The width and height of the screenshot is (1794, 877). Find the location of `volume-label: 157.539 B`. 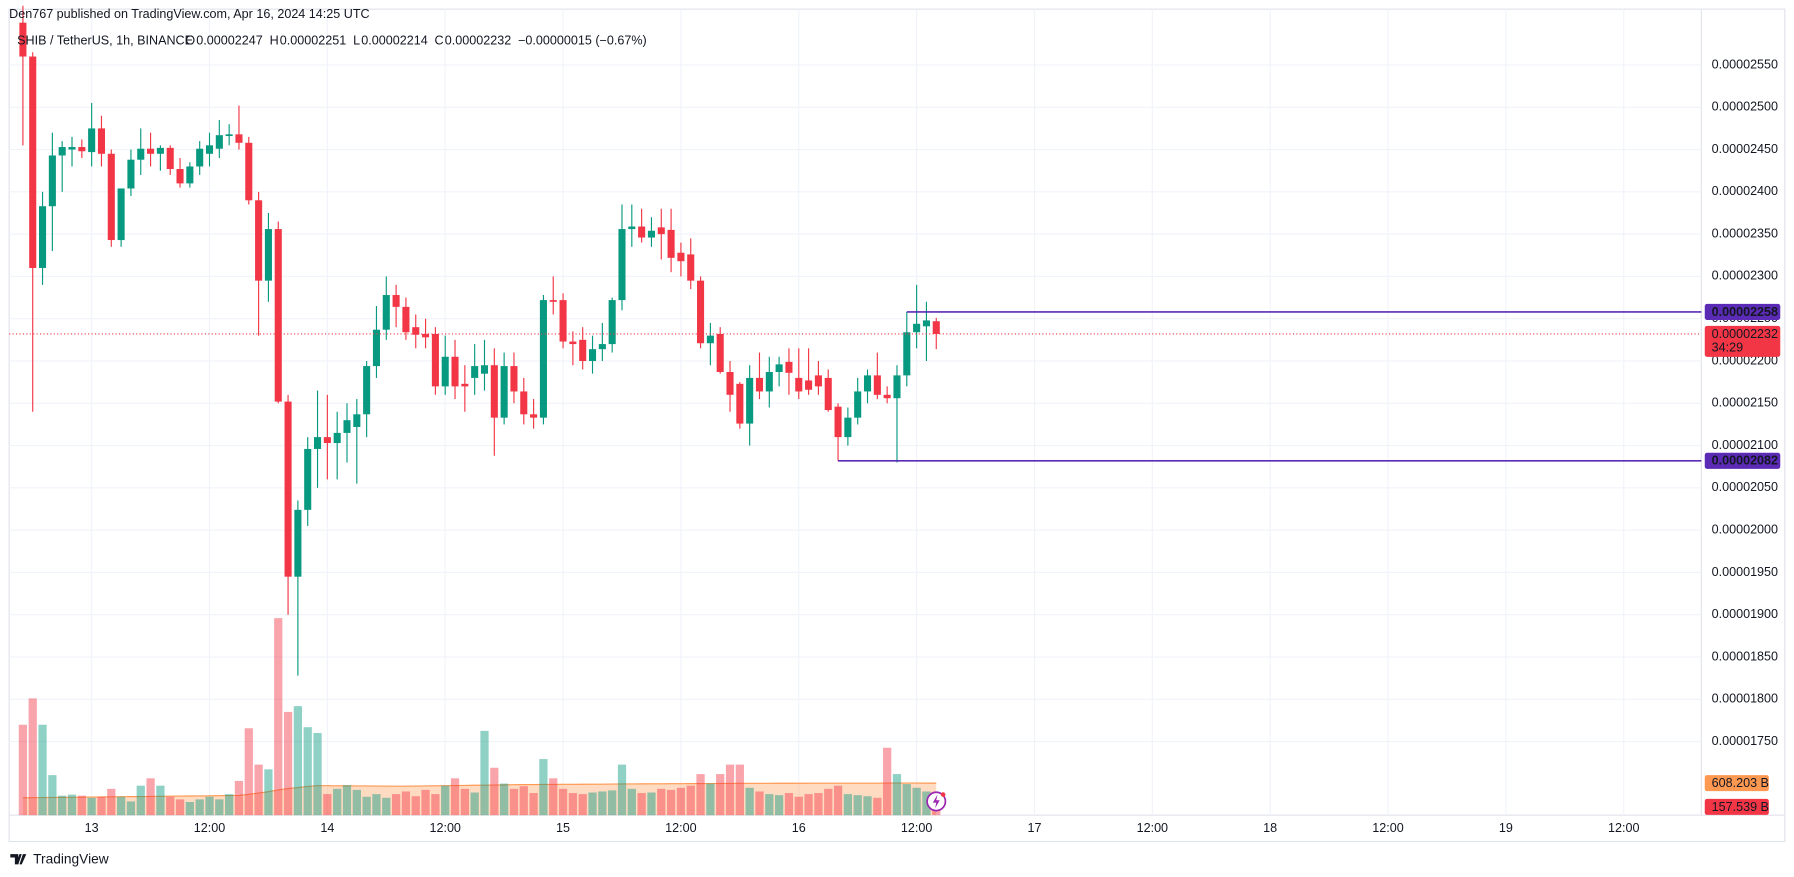

volume-label: 157.539 B is located at coordinates (1740, 807).